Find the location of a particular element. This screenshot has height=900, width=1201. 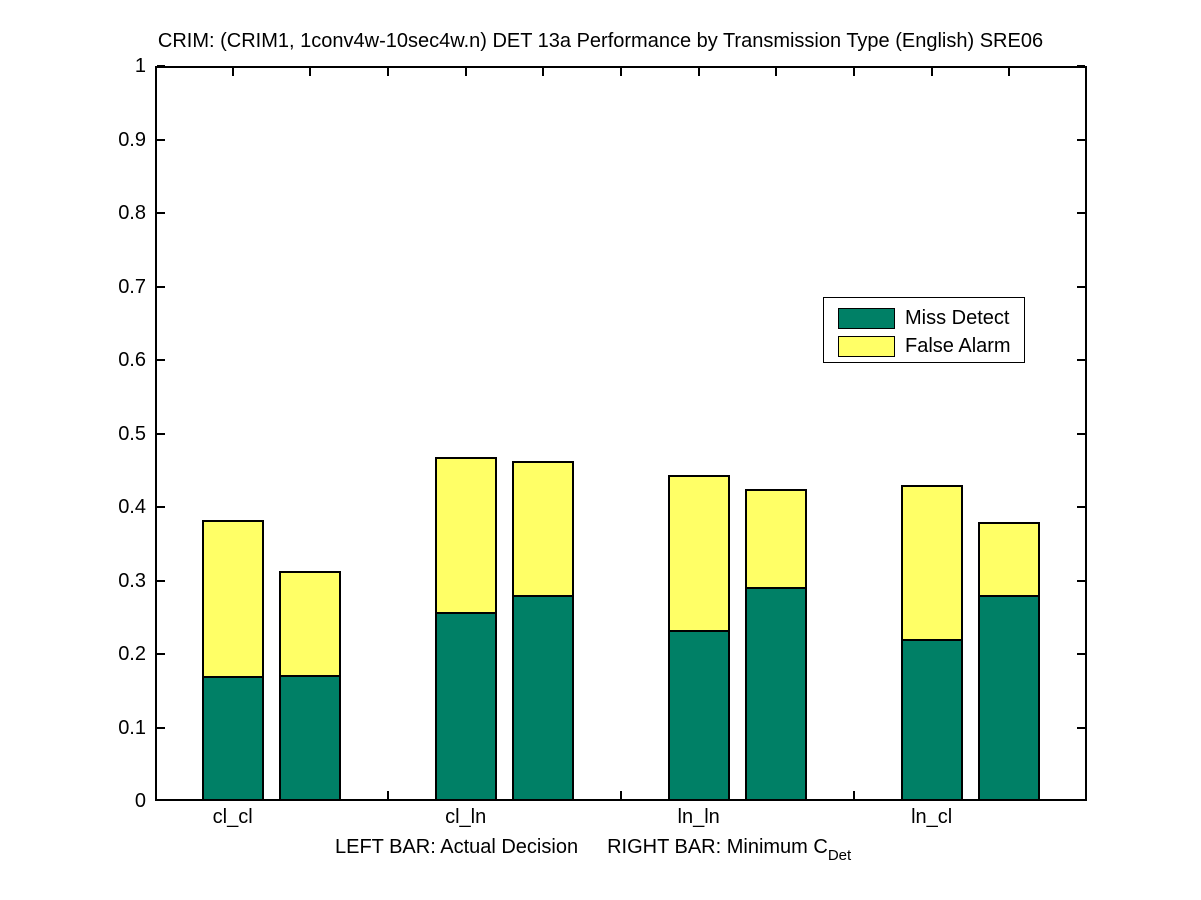

y-tick-label: 1 is located at coordinates (140, 66).